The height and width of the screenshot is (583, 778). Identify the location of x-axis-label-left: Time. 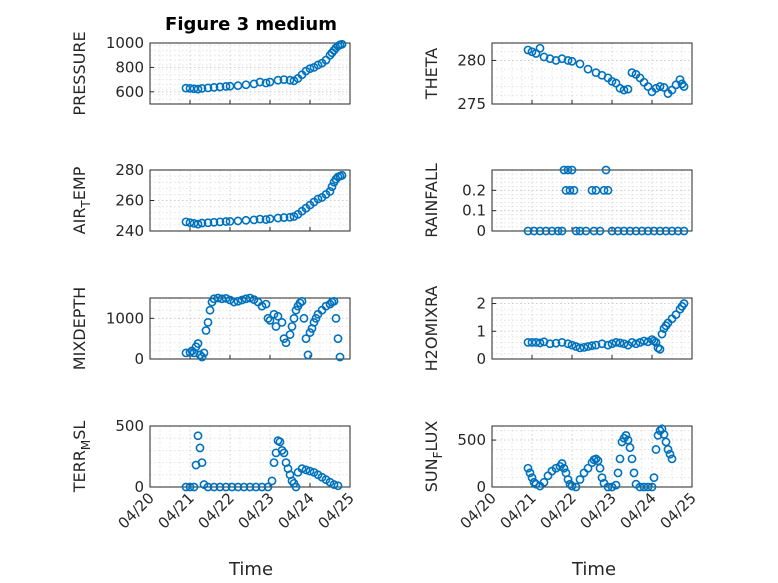
(250, 569).